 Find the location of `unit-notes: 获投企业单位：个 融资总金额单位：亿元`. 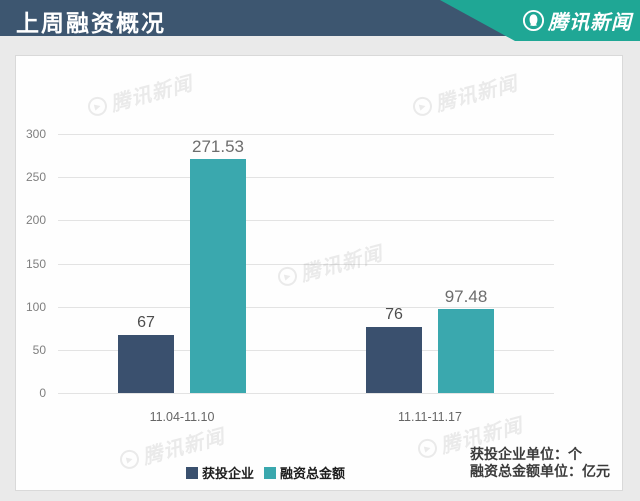

unit-notes: 获投企业单位：个 融资总金额单位：亿元 is located at coordinates (540, 463).